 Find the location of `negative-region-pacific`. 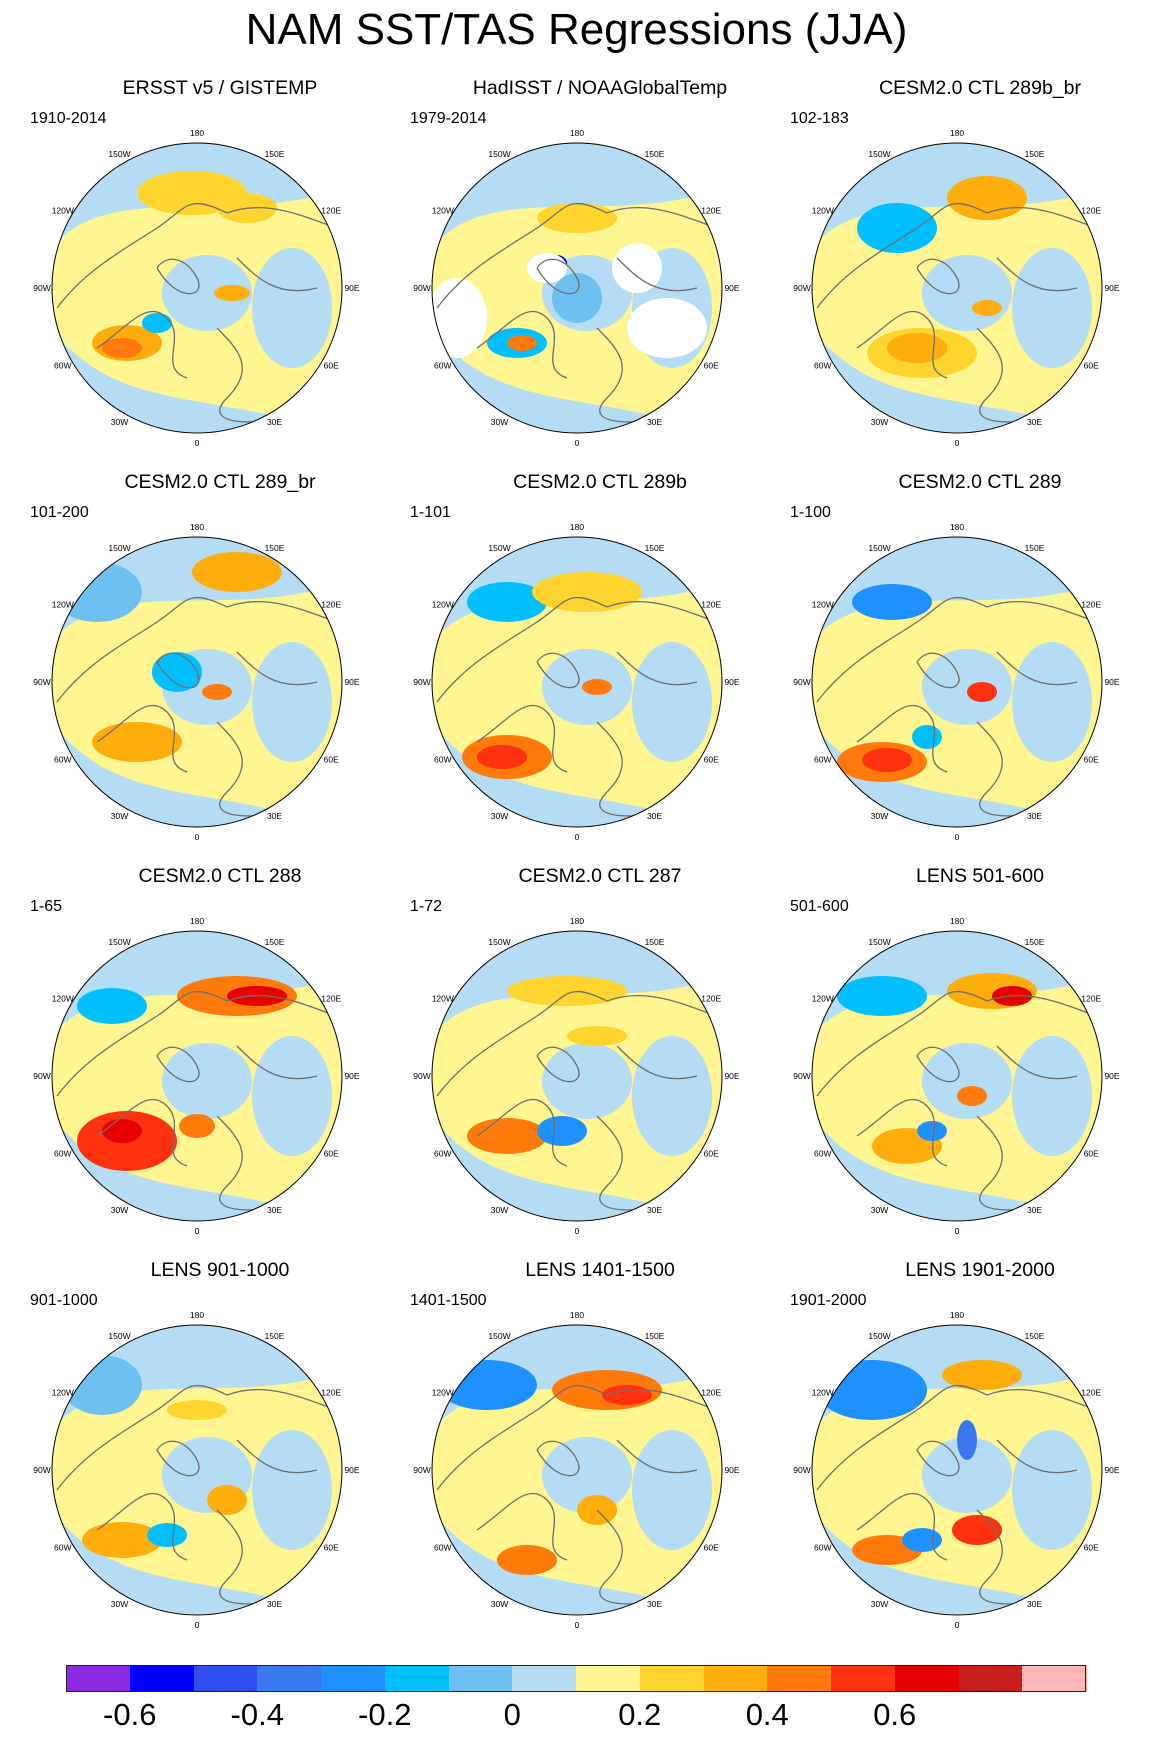

negative-region-pacific is located at coordinates (577, 195).